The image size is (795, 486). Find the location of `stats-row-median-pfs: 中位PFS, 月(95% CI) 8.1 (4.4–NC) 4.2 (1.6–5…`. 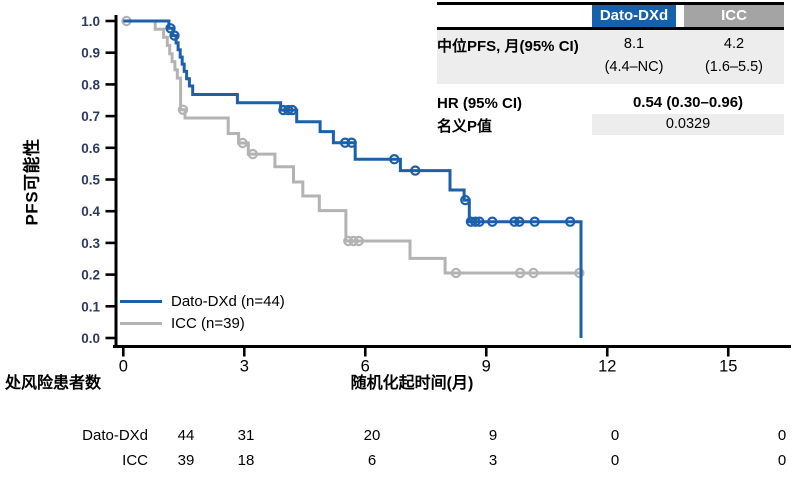

stats-row-median-pfs: 中位PFS, 月(95% CI) 8.1 (4.4–NC) 4.2 (1.6–5… is located at coordinates (610, 57).